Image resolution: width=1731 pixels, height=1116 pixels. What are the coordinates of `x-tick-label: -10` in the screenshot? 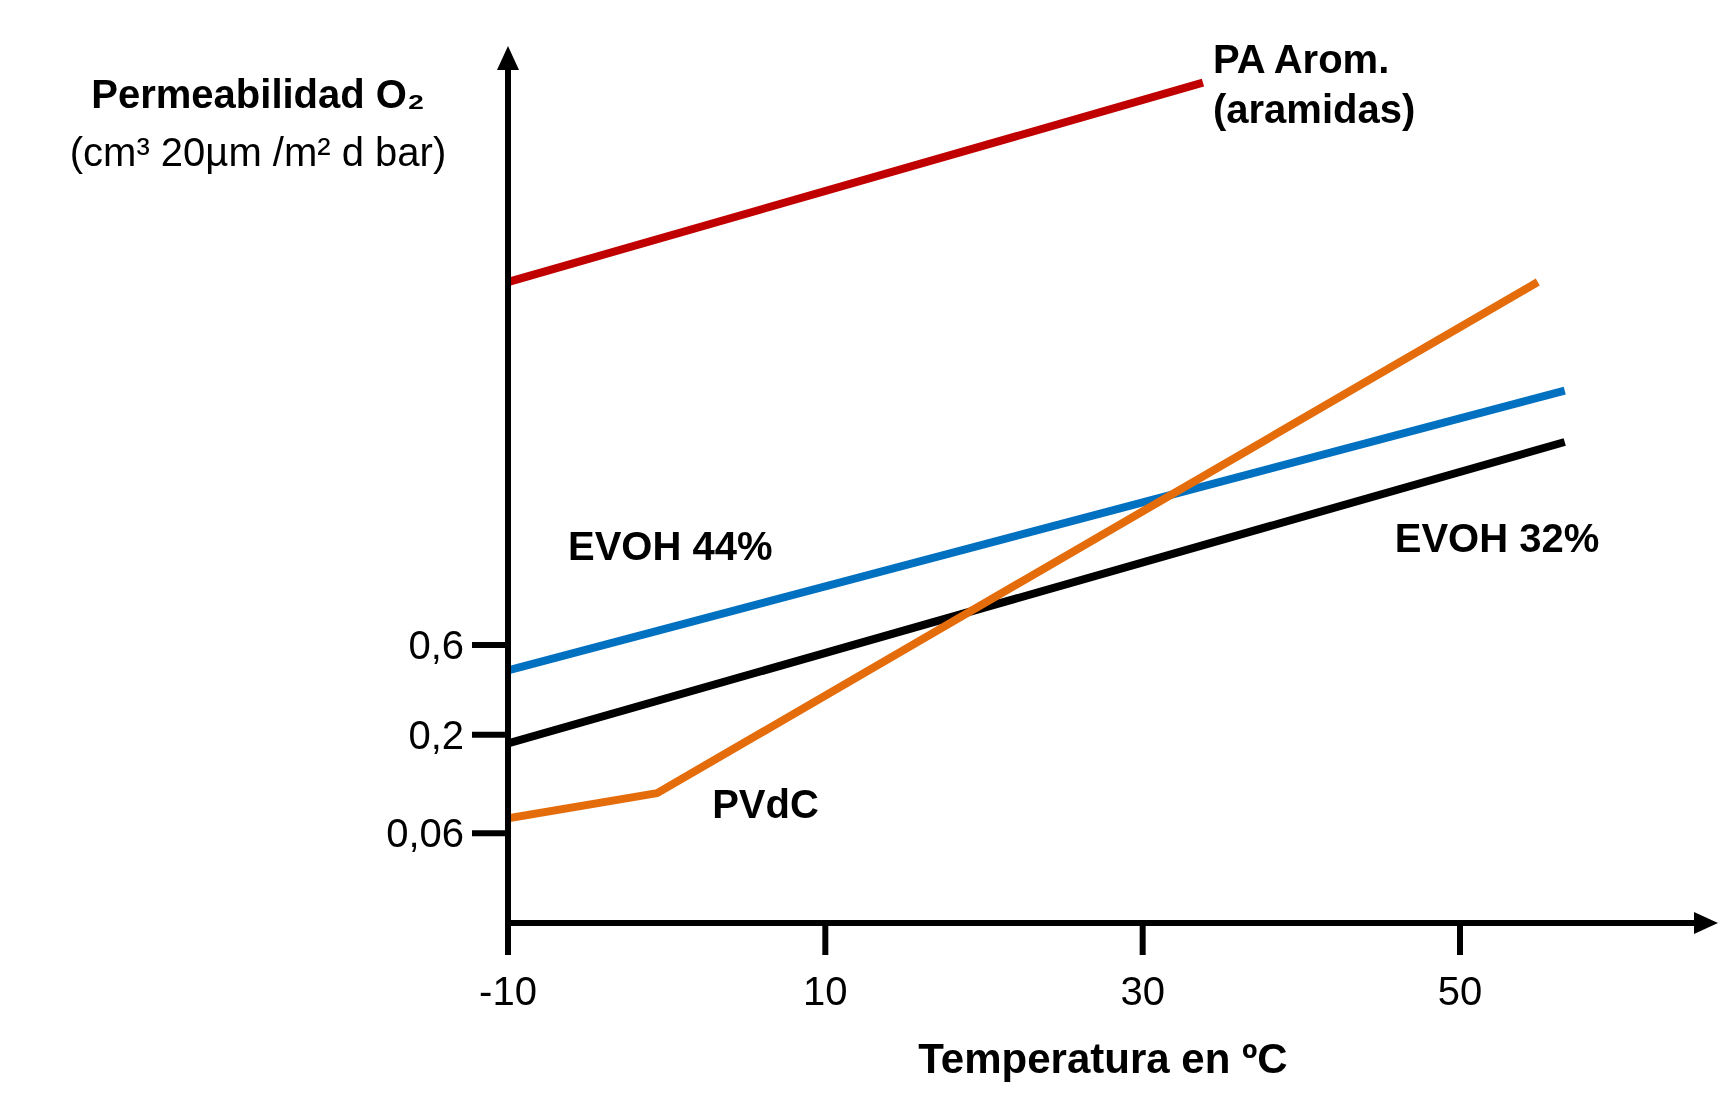 It's located at (508, 991).